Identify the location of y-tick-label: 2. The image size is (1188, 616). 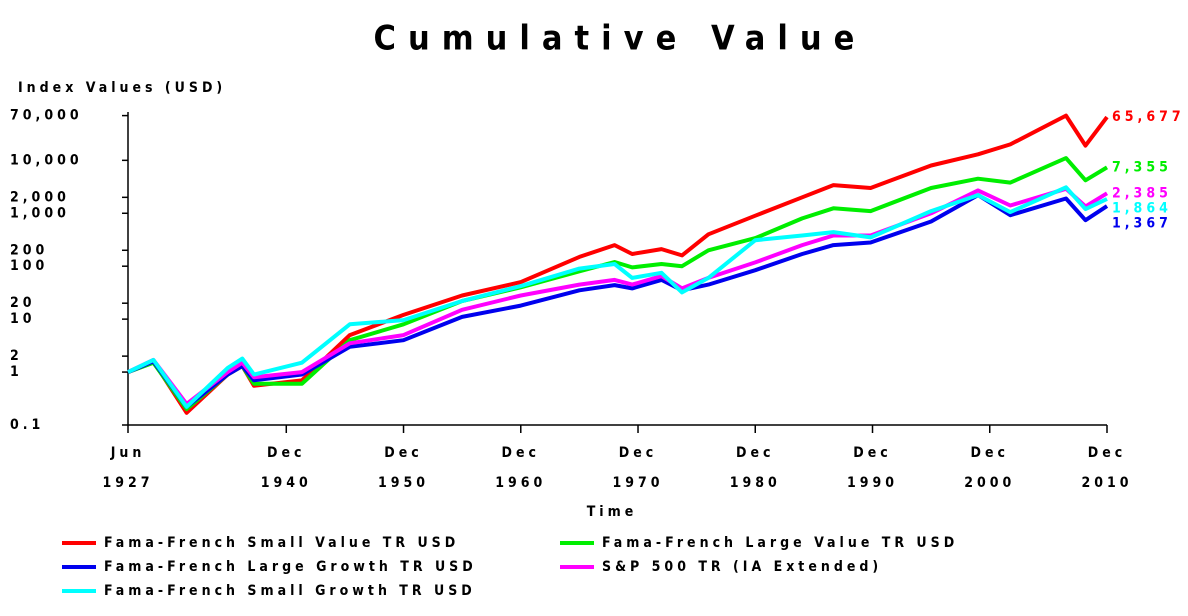
(16, 356).